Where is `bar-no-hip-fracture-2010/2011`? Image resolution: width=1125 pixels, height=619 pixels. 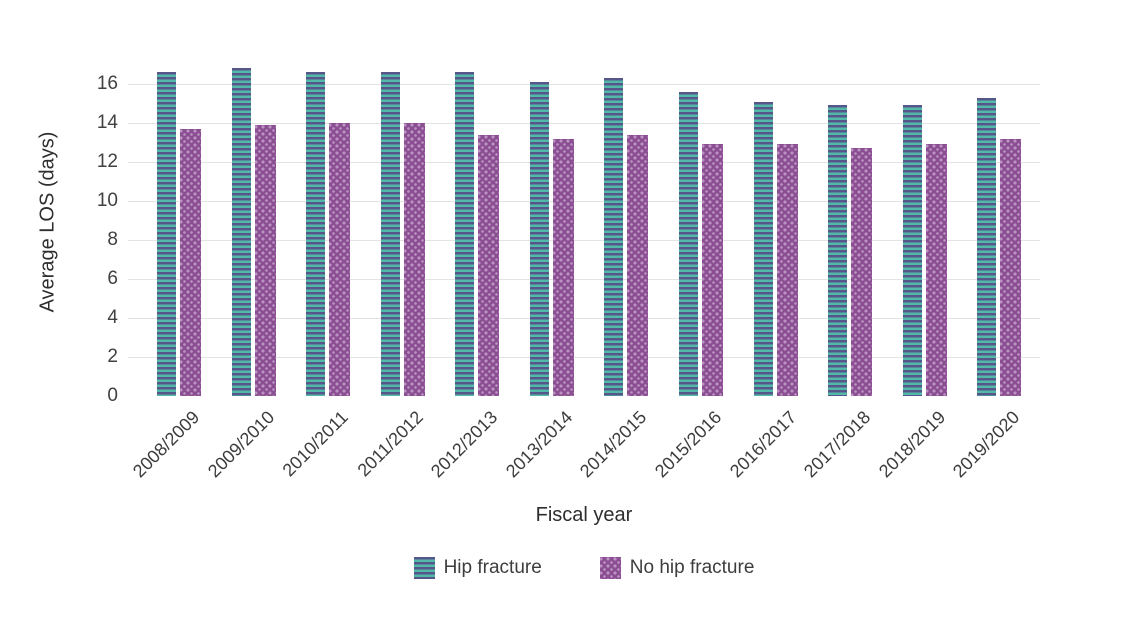
bar-no-hip-fracture-2010/2011 is located at coordinates (340, 259).